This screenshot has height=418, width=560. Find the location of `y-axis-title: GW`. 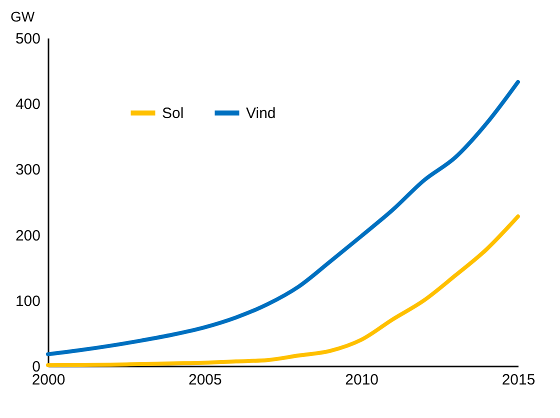

y-axis-title: GW is located at coordinates (23, 16).